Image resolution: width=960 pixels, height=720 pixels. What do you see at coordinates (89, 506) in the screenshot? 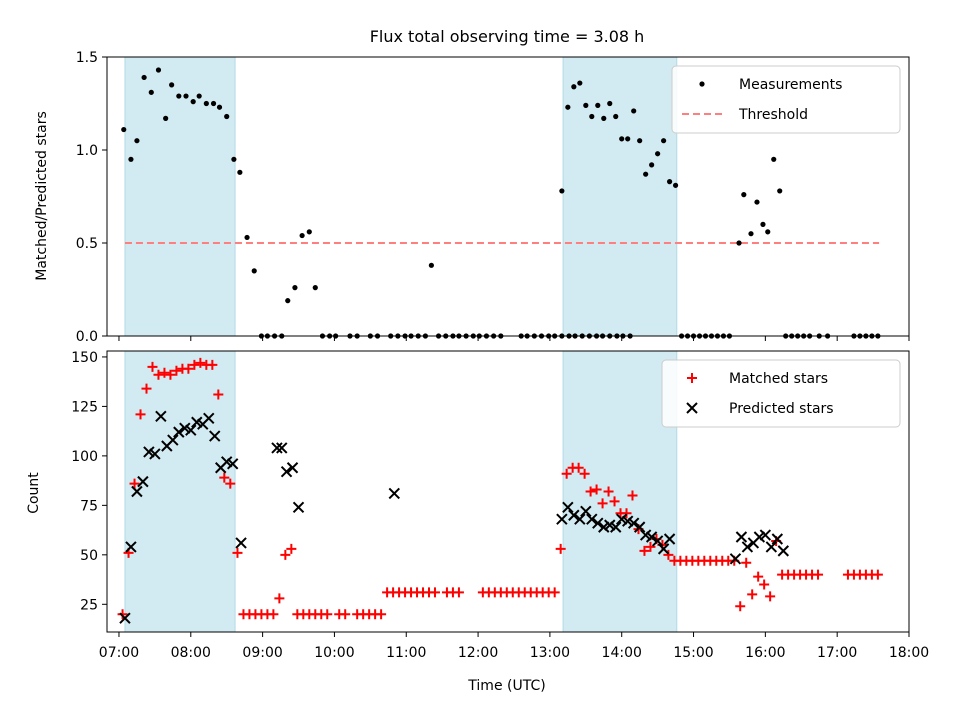
I see `y-tick-label: 75` at bounding box center [89, 506].